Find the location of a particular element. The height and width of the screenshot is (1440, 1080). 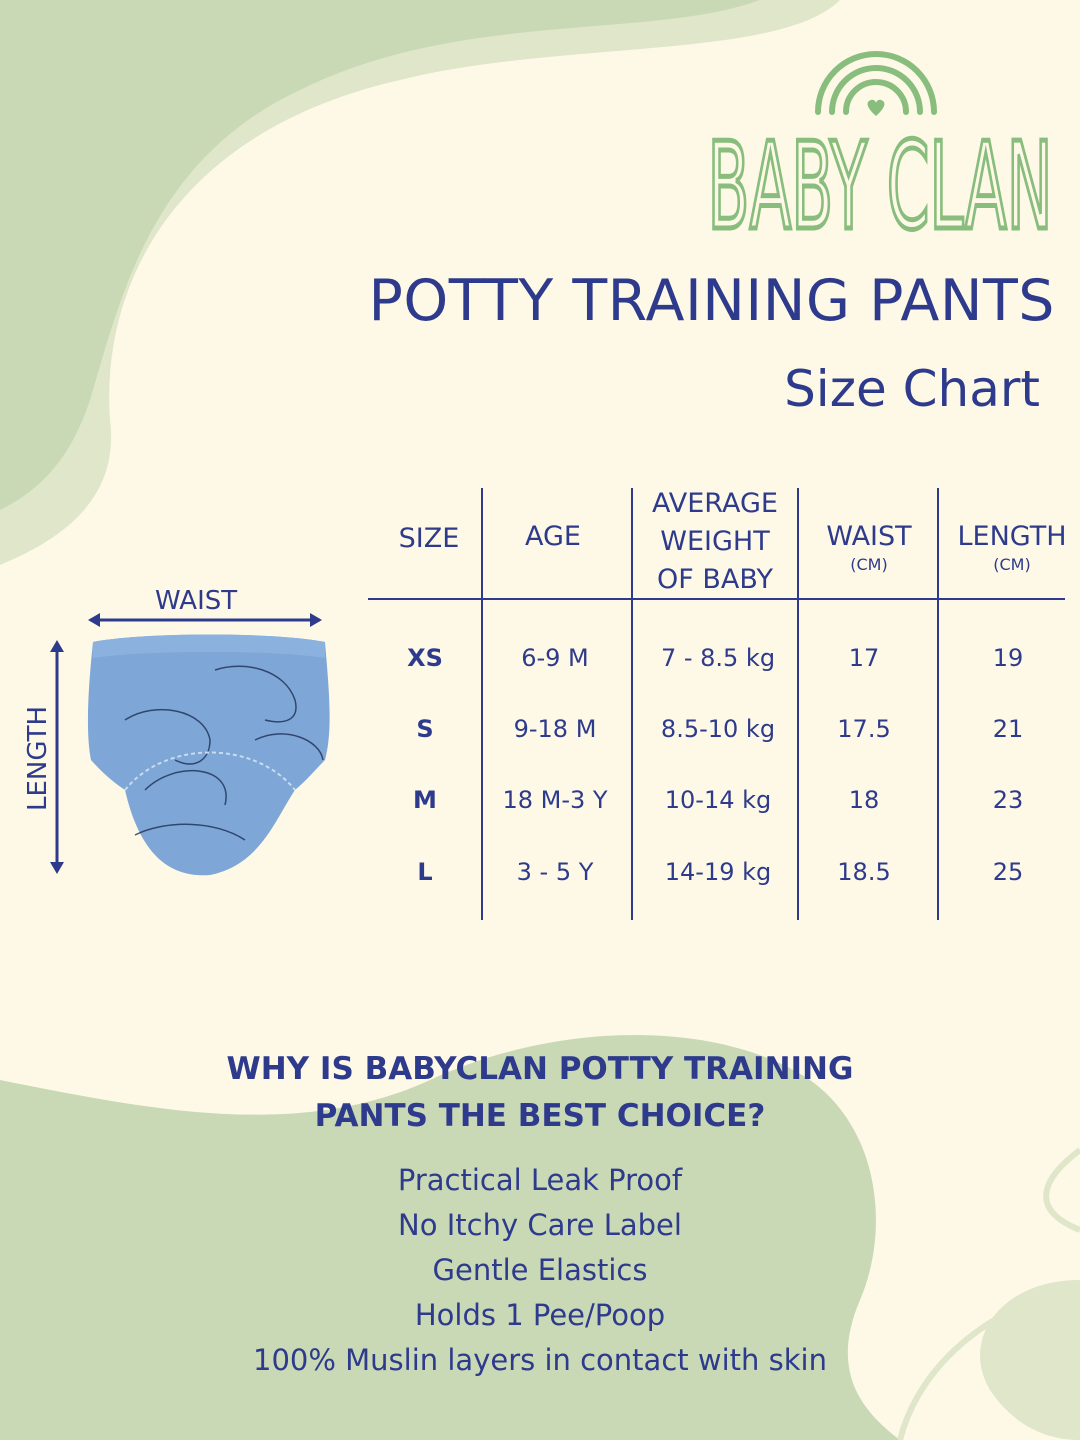

bottom-right-swirl is located at coordinates (1030, 1360).